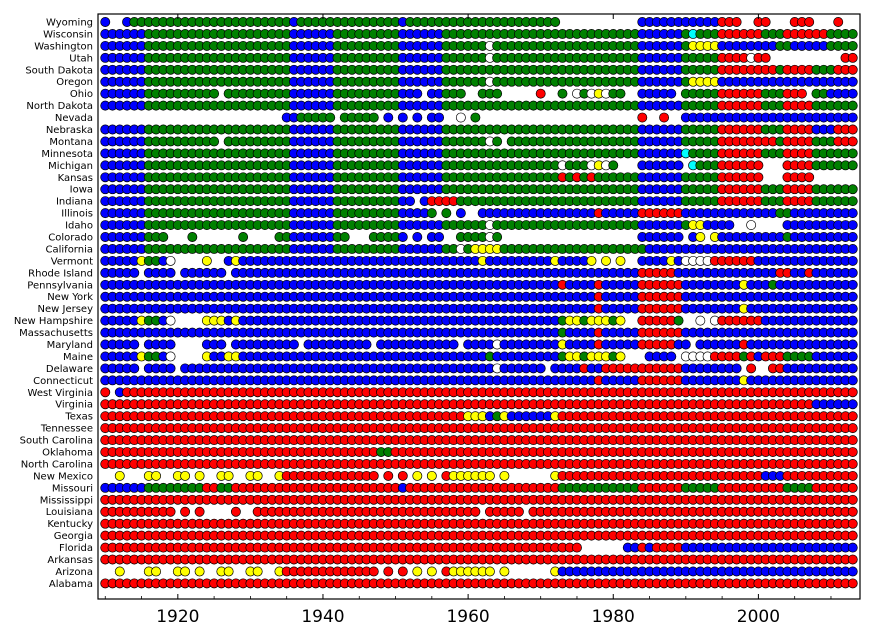 Image resolution: width=880 pixels, height=643 pixels. Describe the element at coordinates (69, 23) in the screenshot. I see `state-label: Wyoming` at that location.